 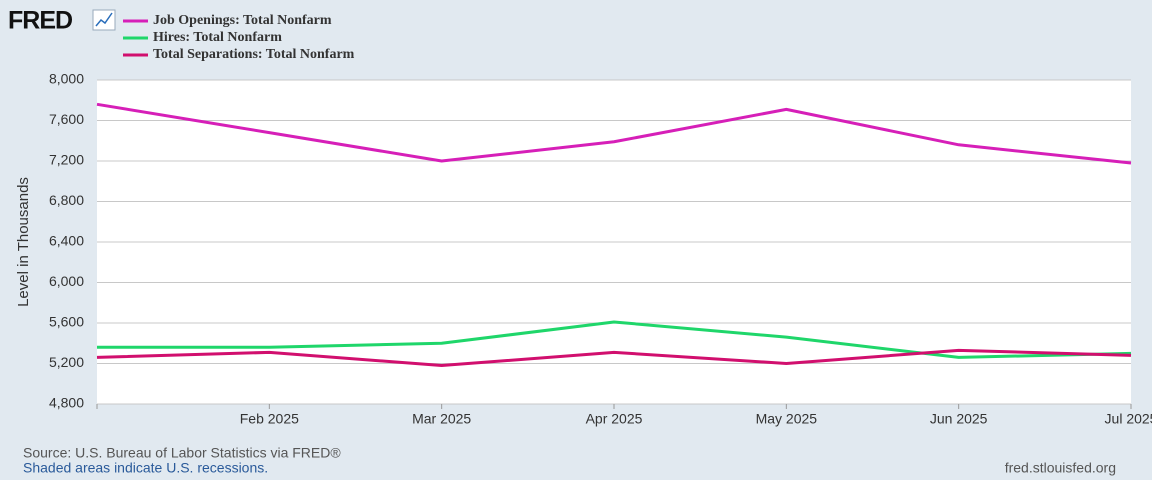 What do you see at coordinates (23, 242) in the screenshot?
I see `y-axis-label: Level in Thousands` at bounding box center [23, 242].